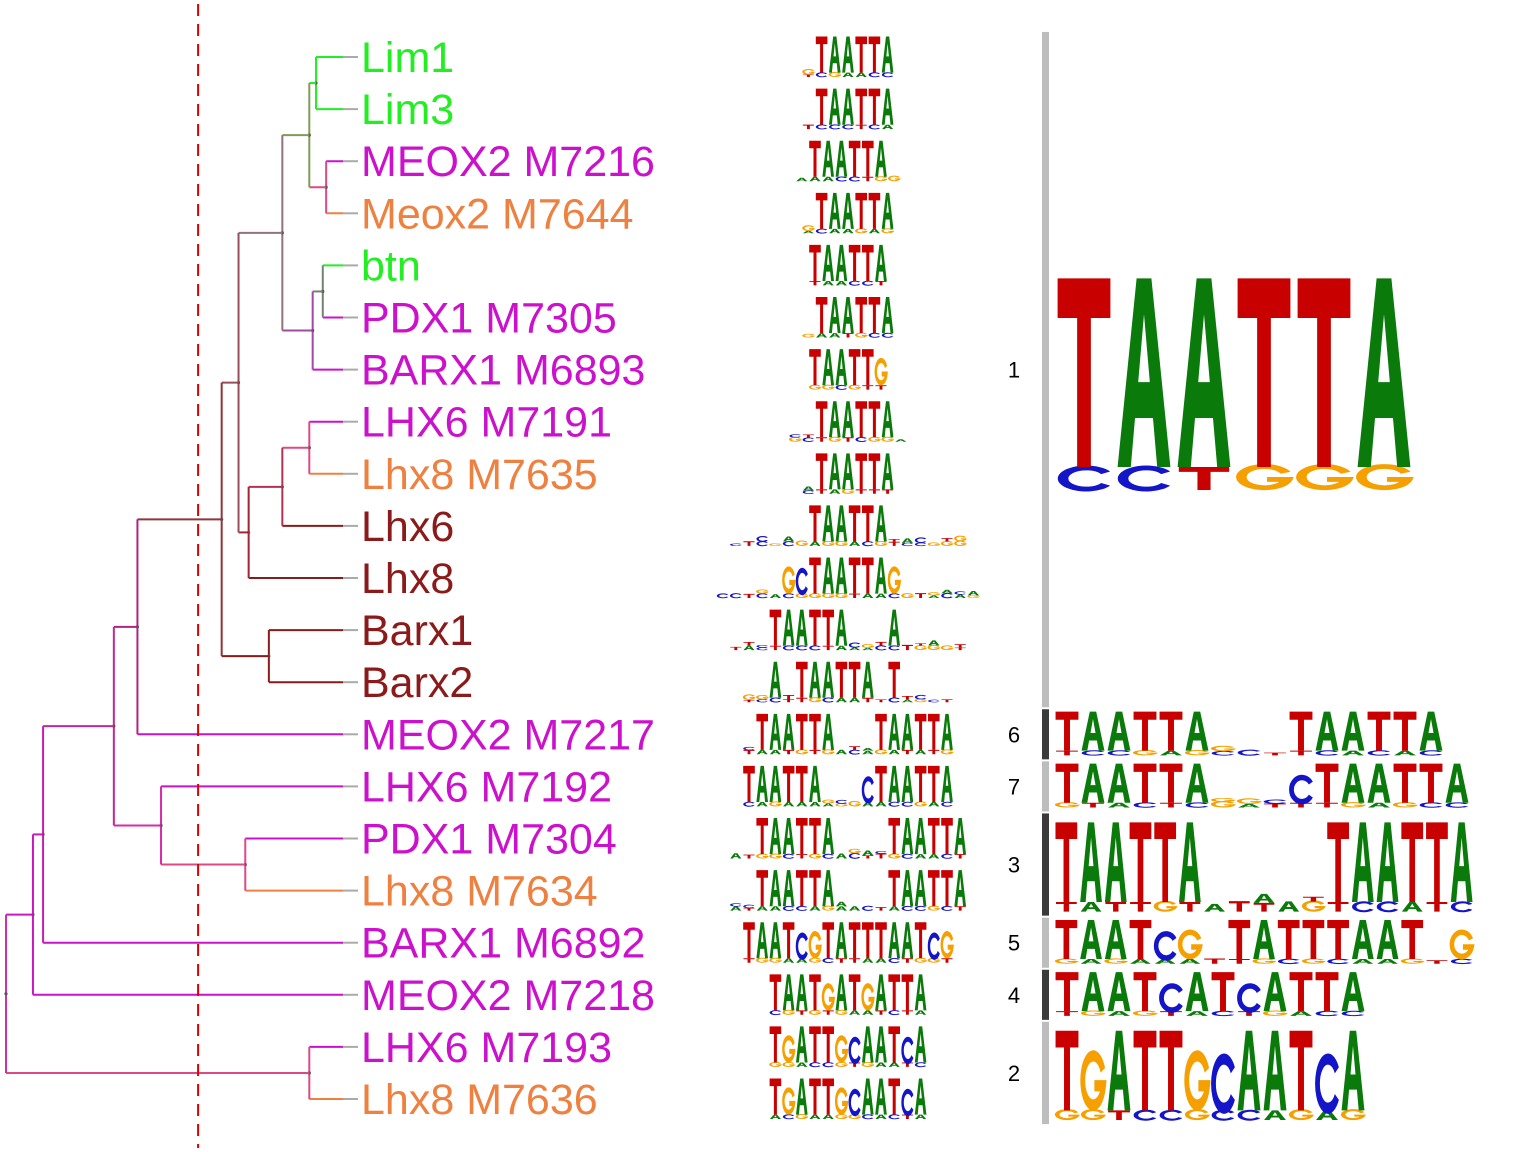  What do you see at coordinates (1264, 867) in the screenshot?
I see `cluster-consensus-logo` at bounding box center [1264, 867].